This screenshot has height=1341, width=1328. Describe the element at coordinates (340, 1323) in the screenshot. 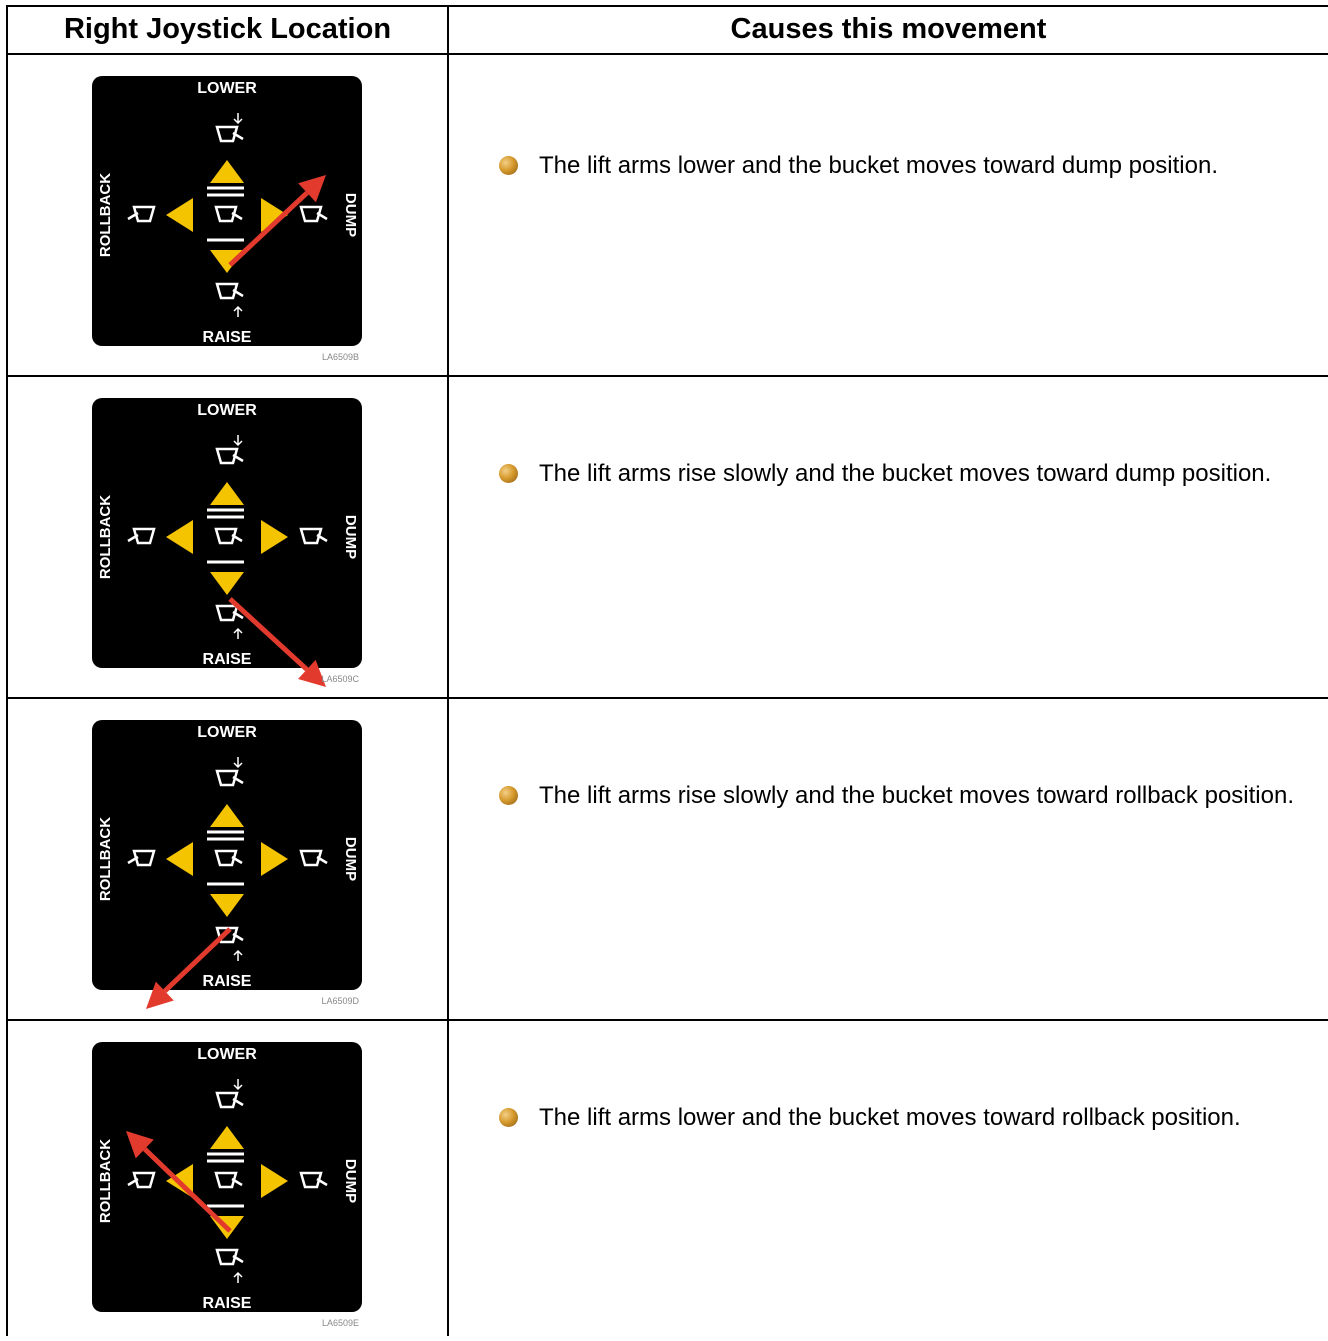

I see `image-code: LA6509E` at that location.